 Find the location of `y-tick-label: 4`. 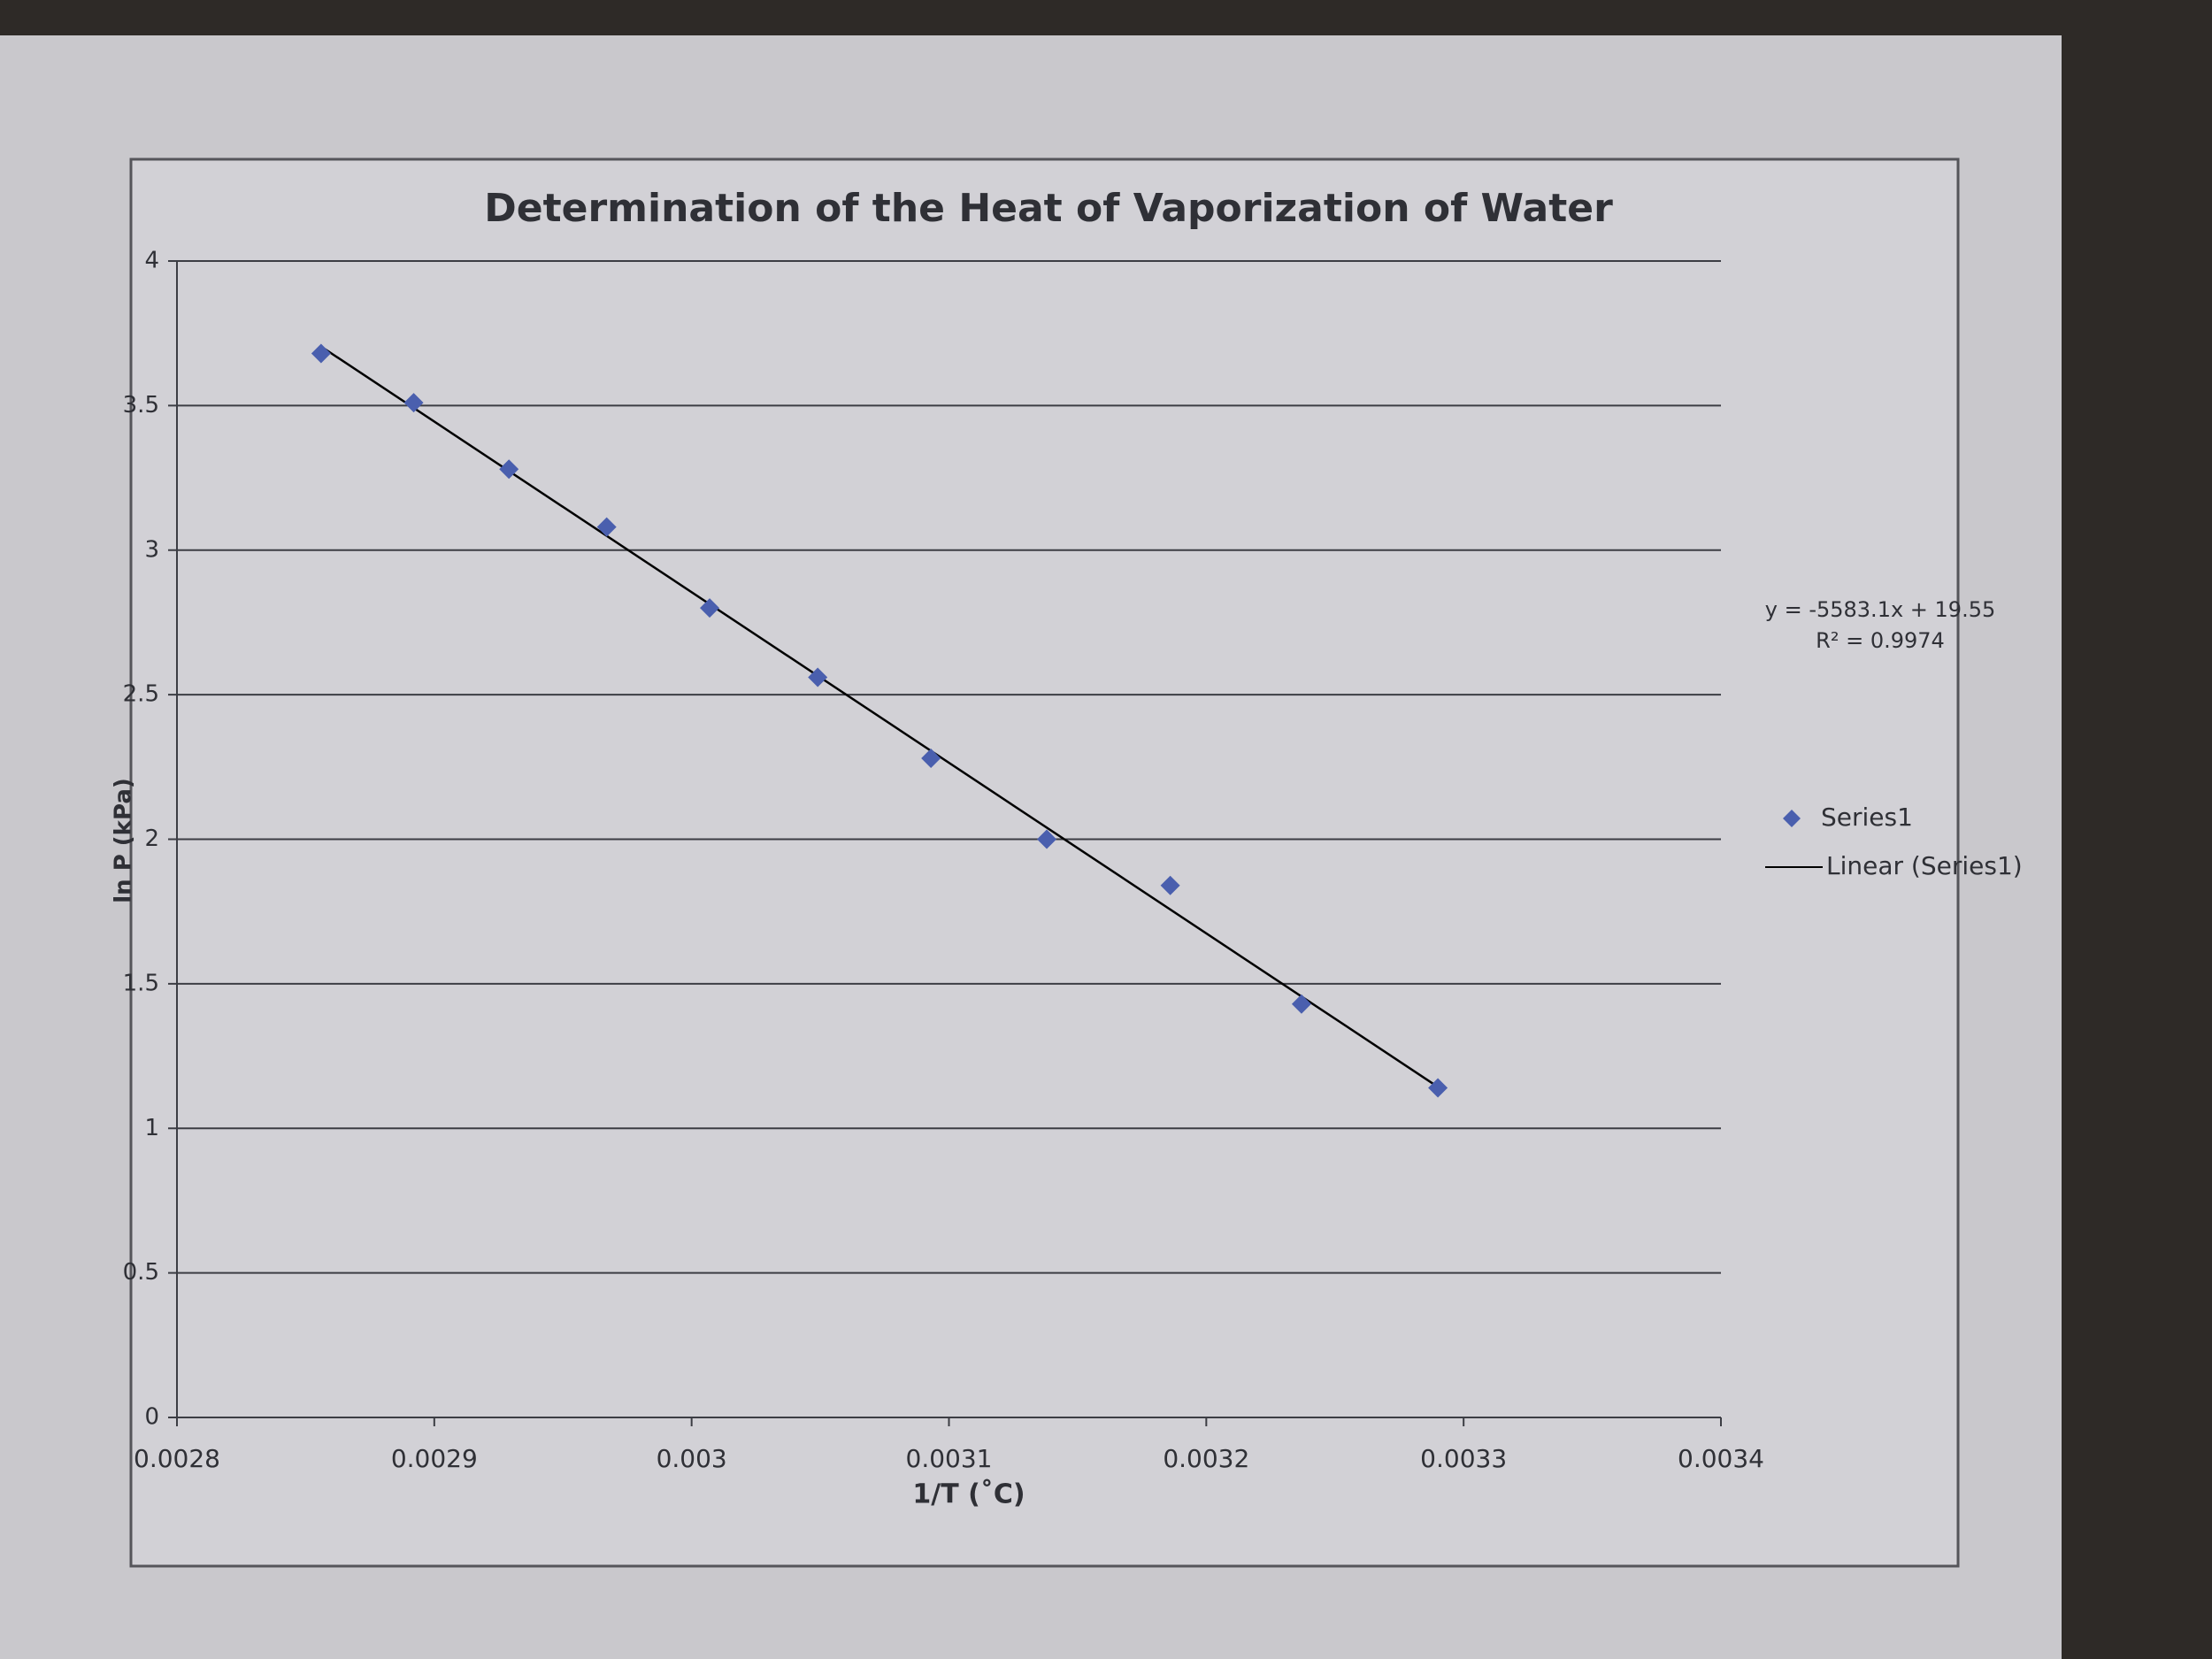

y-tick-label: 4 is located at coordinates (152, 261).